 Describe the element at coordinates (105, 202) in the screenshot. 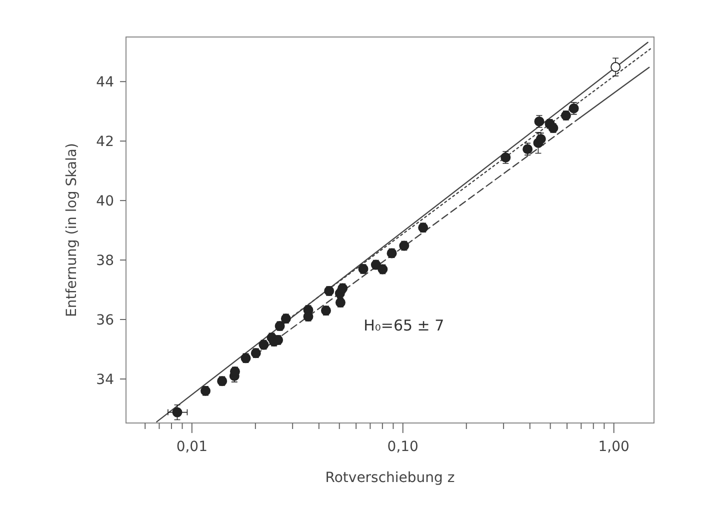

I see `y-tick-label: 40` at that location.